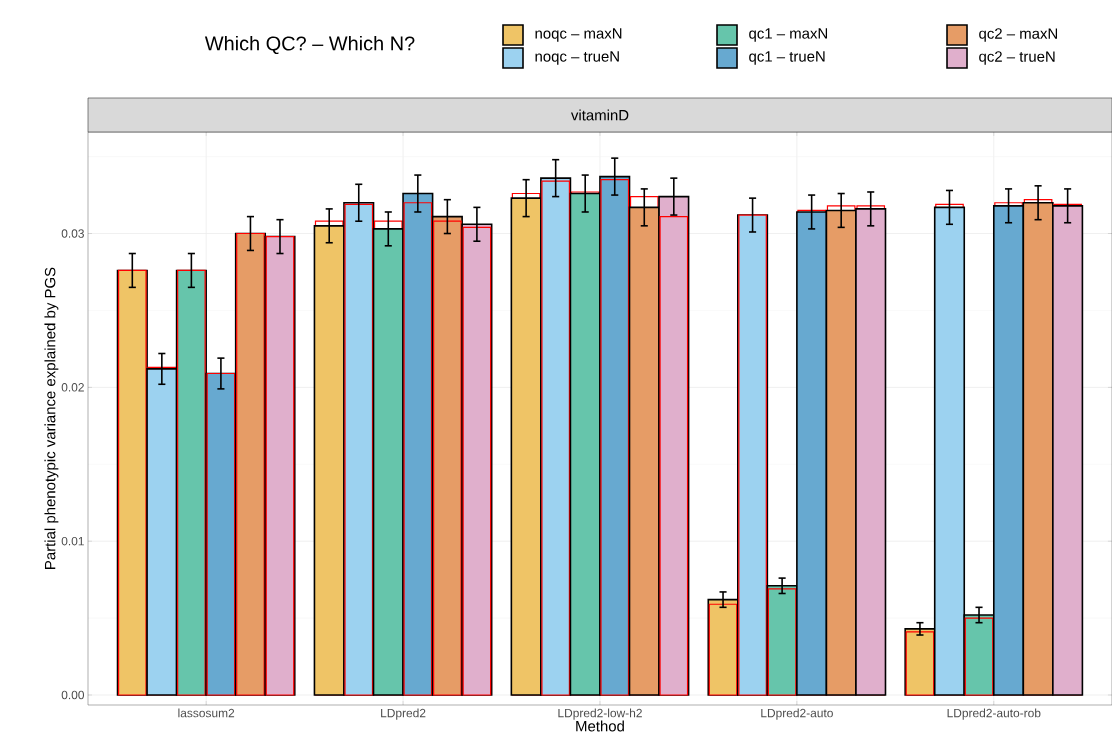  What do you see at coordinates (787, 58) in the screenshot?
I see `legend-label: qc1 – trueN` at bounding box center [787, 58].